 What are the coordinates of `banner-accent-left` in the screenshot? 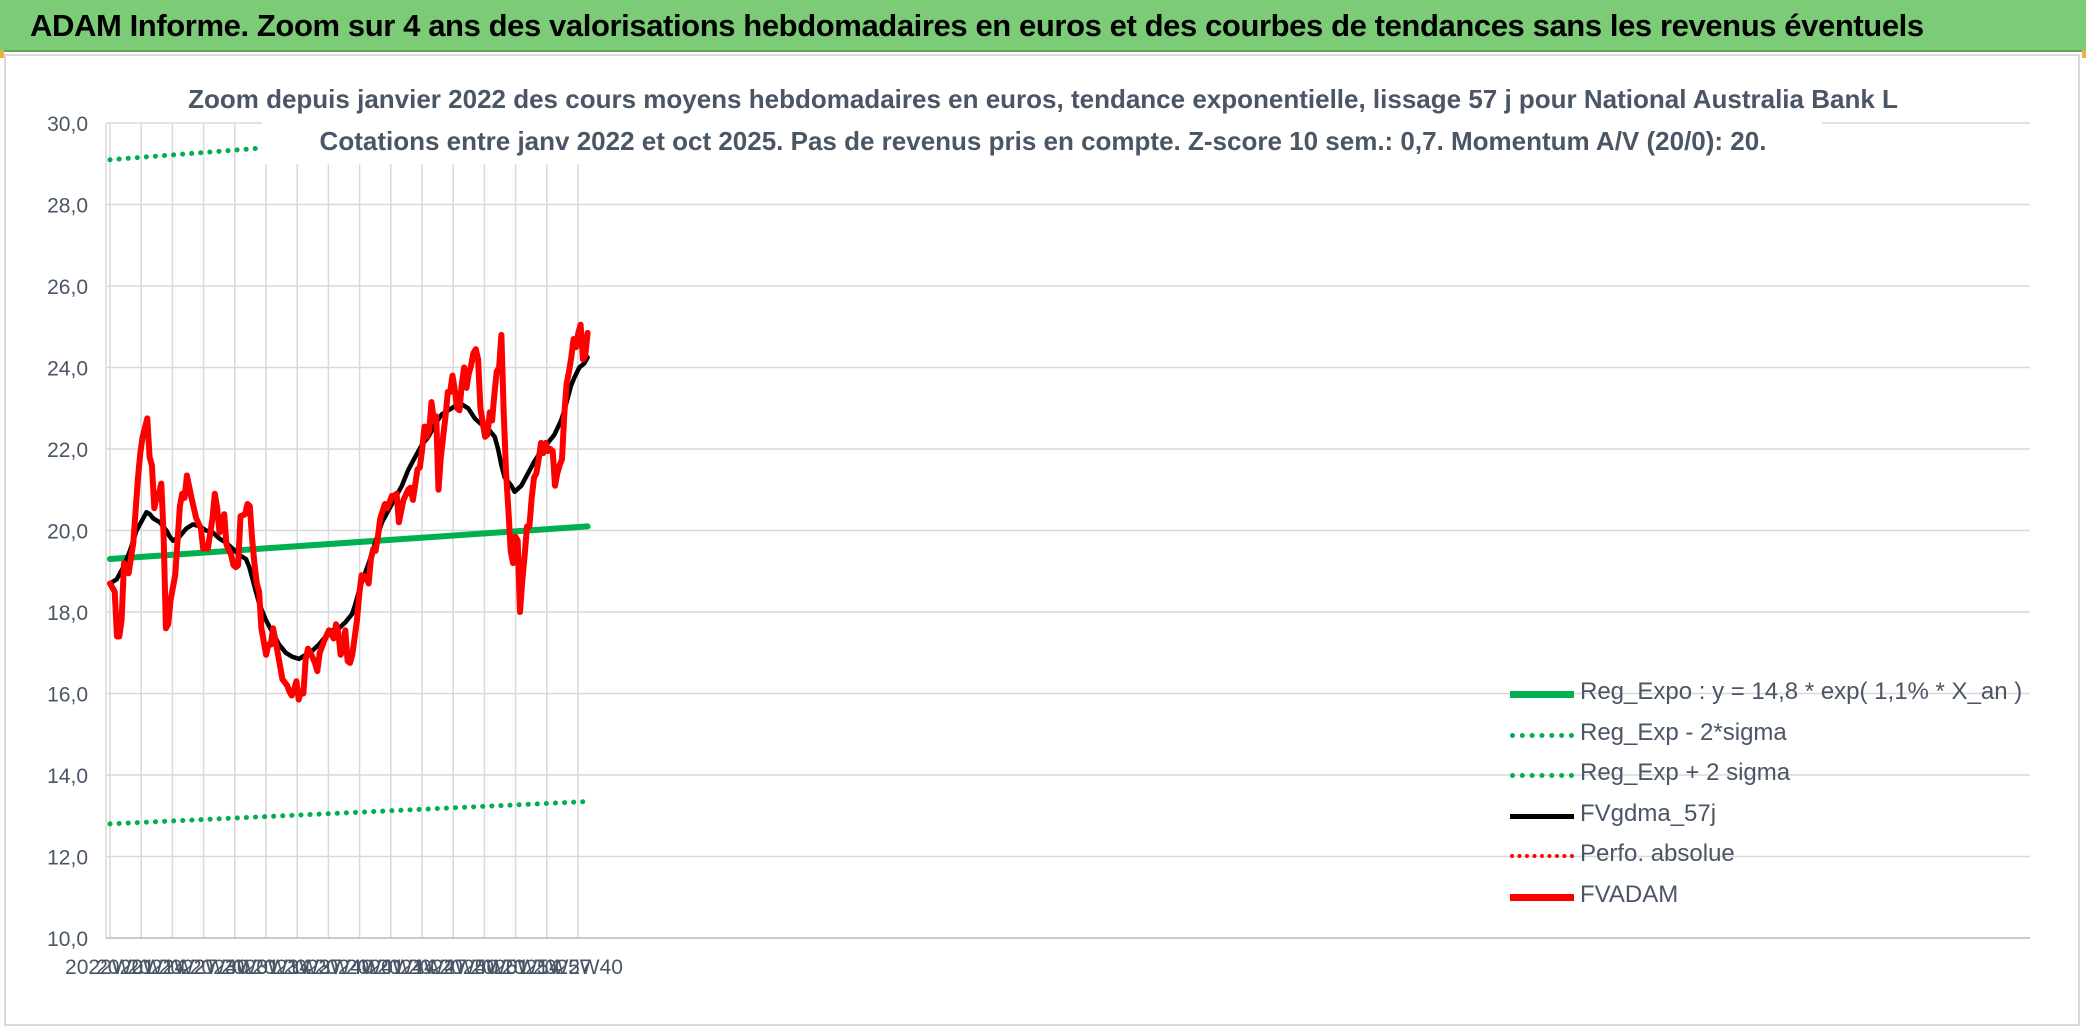 It's located at (2, 54).